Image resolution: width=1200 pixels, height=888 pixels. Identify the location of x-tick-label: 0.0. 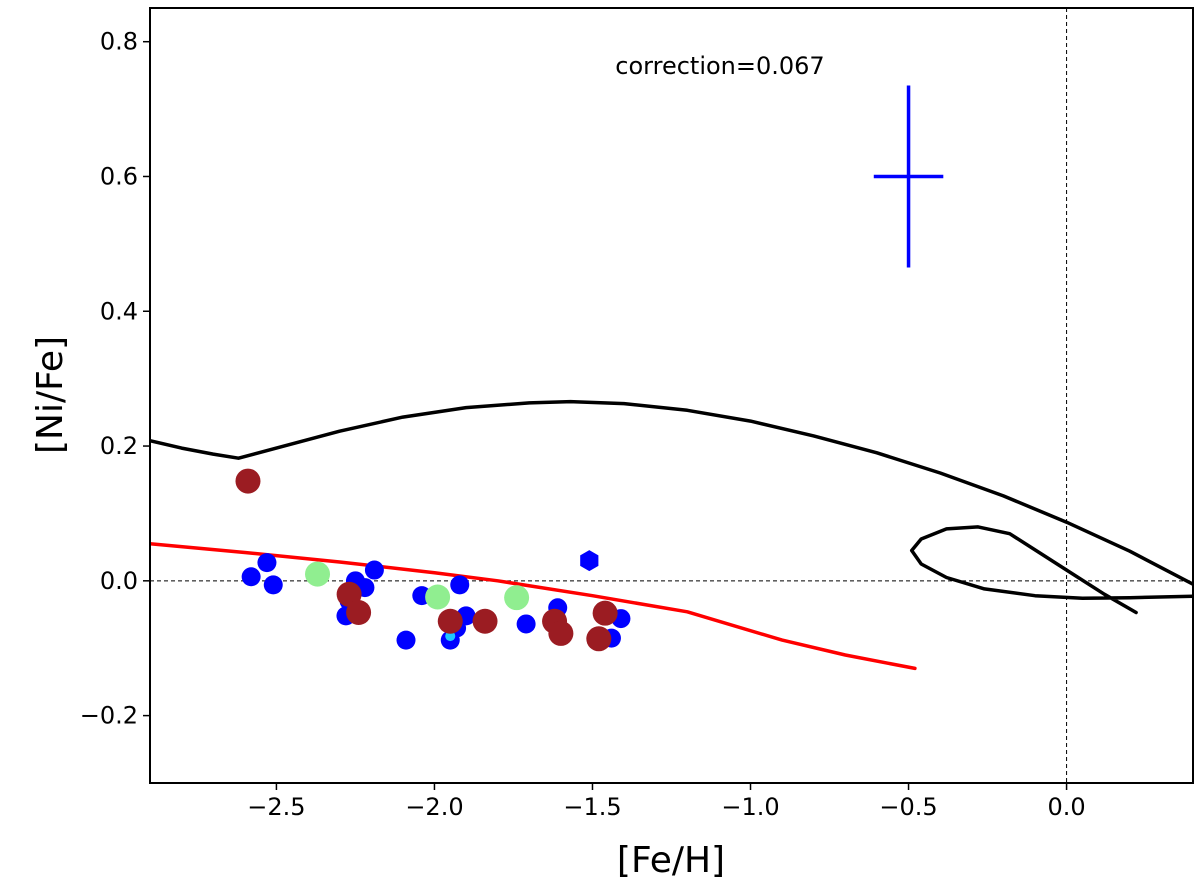
(1066, 807).